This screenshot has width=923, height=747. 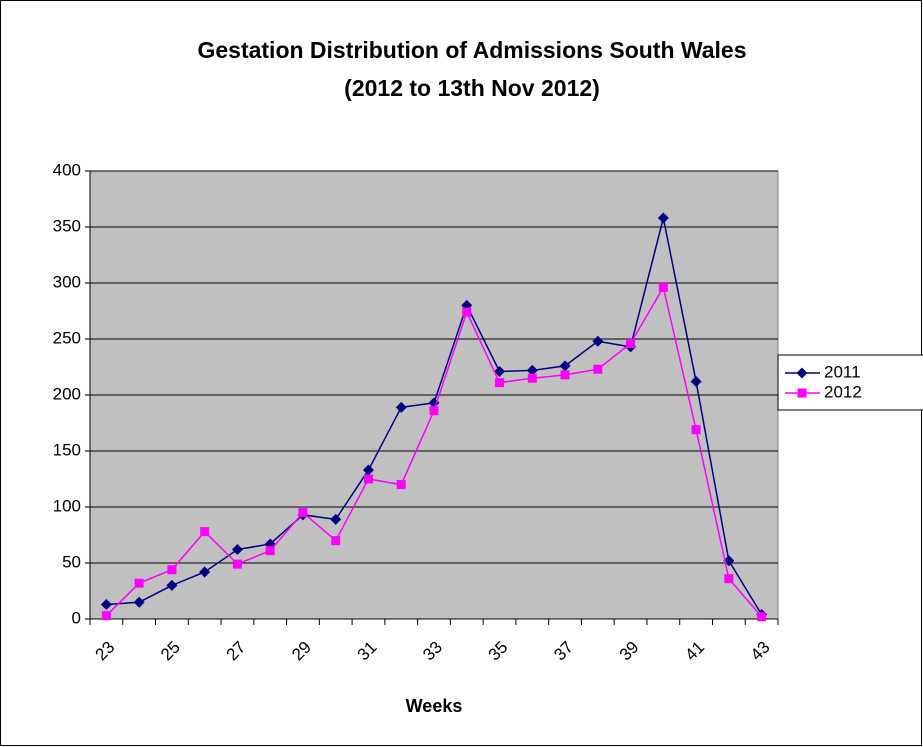 I want to click on y-tick-label: 100, so click(x=67, y=505).